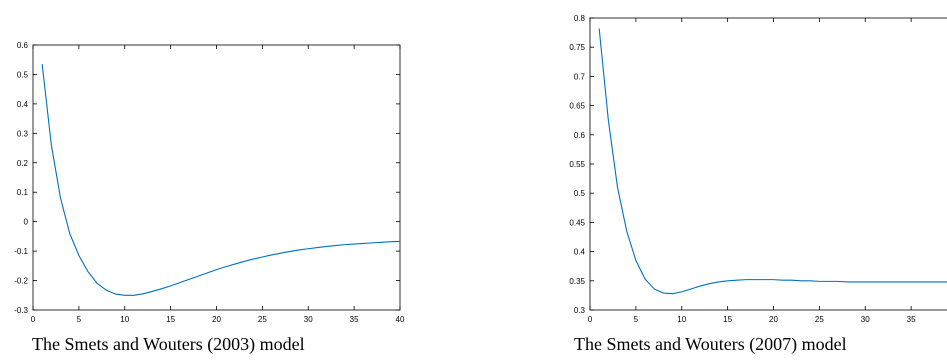 Image resolution: width=947 pixels, height=360 pixels. Describe the element at coordinates (21, 310) in the screenshot. I see `y-tick-label: -0.3` at that location.